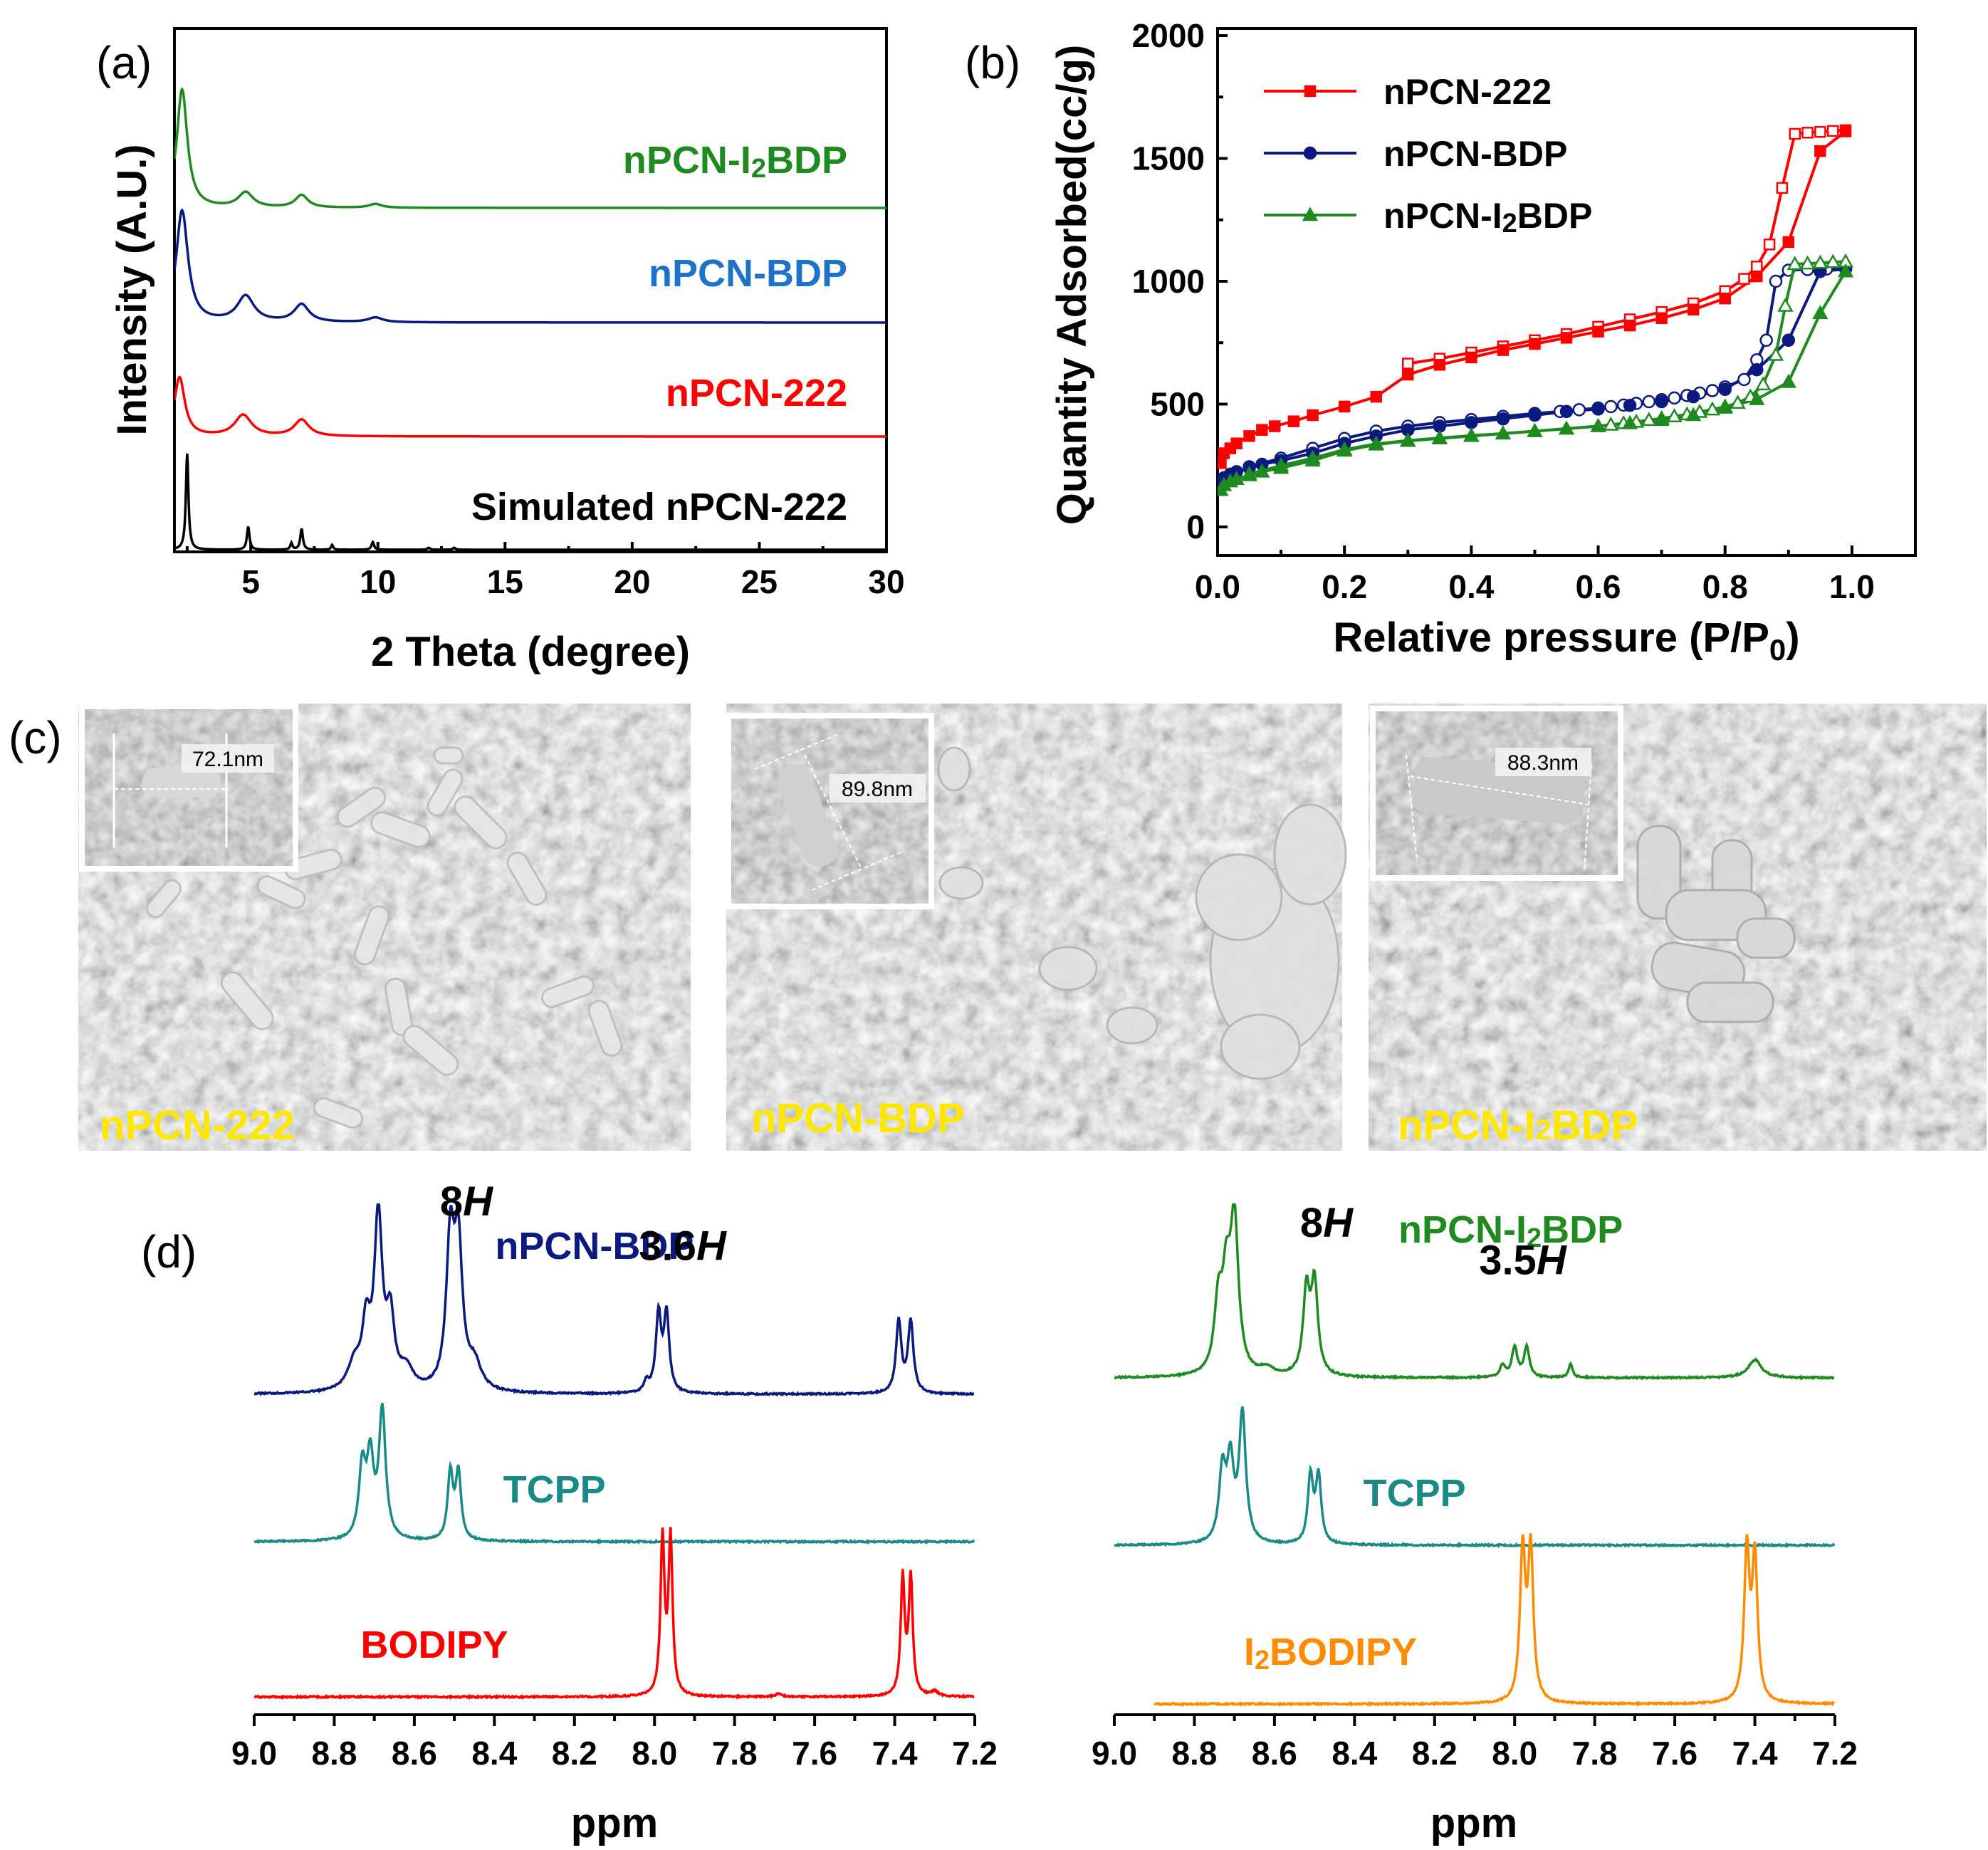 This screenshot has height=1850, width=1988. What do you see at coordinates (452, 1202) in the screenshot?
I see `panel-d-left-integral-value: 8` at bounding box center [452, 1202].